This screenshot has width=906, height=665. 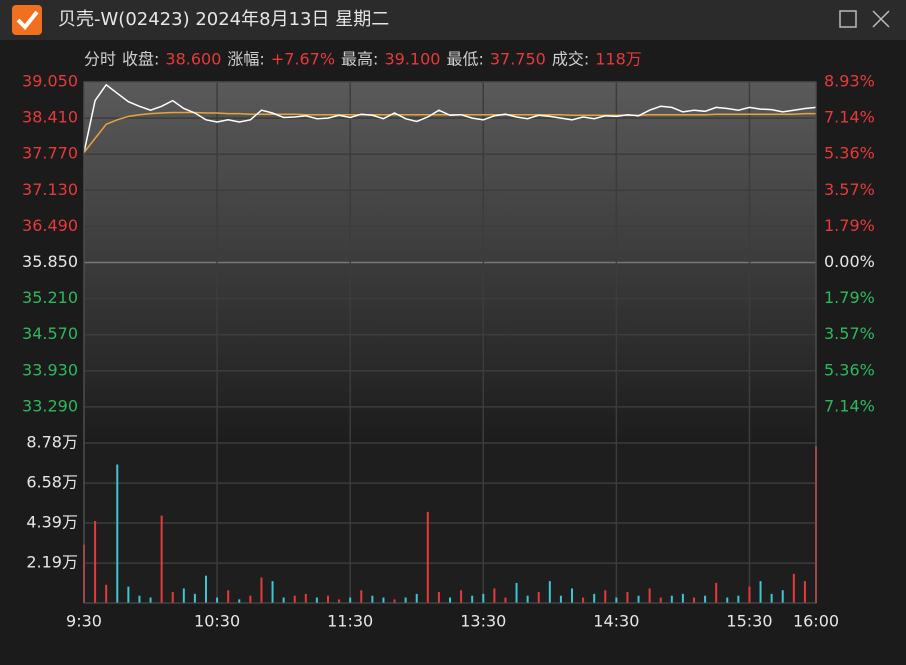 What do you see at coordinates (50, 261) in the screenshot?
I see `y-tick-label: 35.850` at bounding box center [50, 261].